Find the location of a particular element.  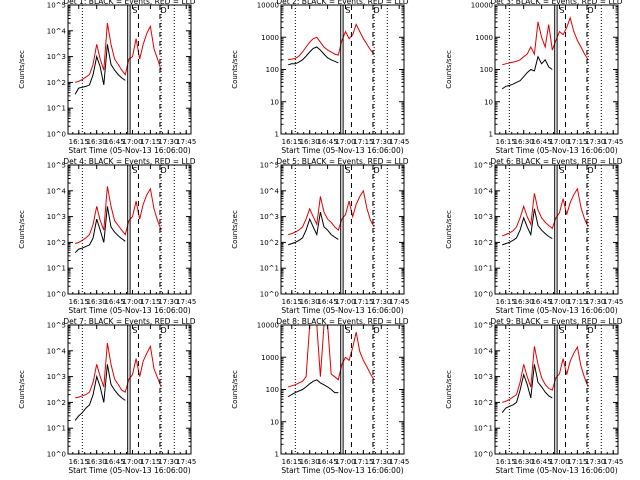

panel-title: Det 1: BLACK = Events, RED = LLD is located at coordinates (129, 3).